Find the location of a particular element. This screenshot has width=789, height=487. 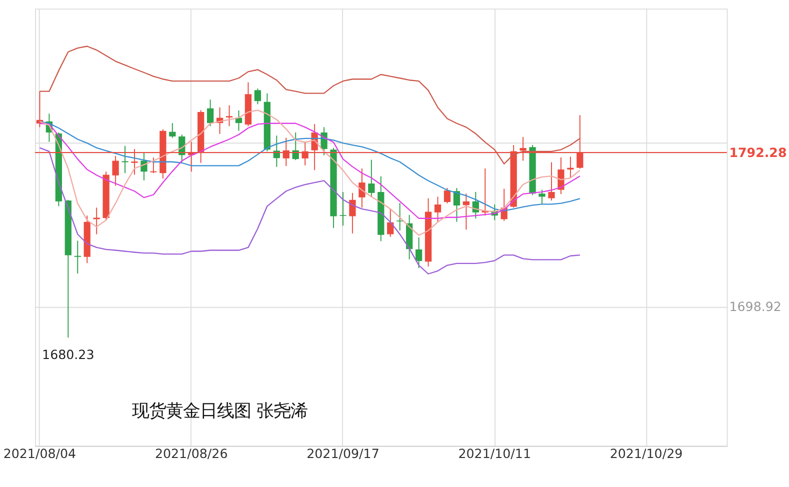

y-tick-label: 1792.28 is located at coordinates (758, 152).